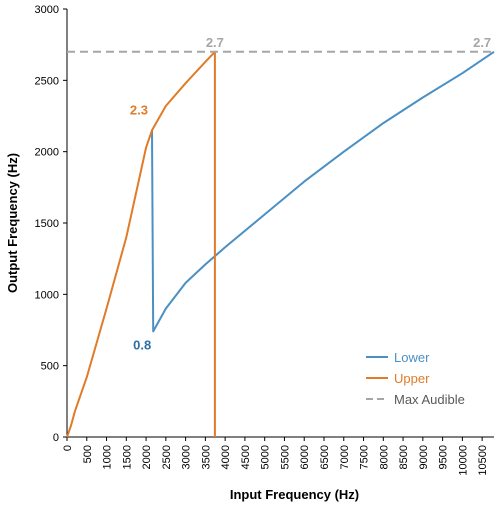 The image size is (500, 505). What do you see at coordinates (404, 457) in the screenshot?
I see `x-tick-label: 8500` at bounding box center [404, 457].